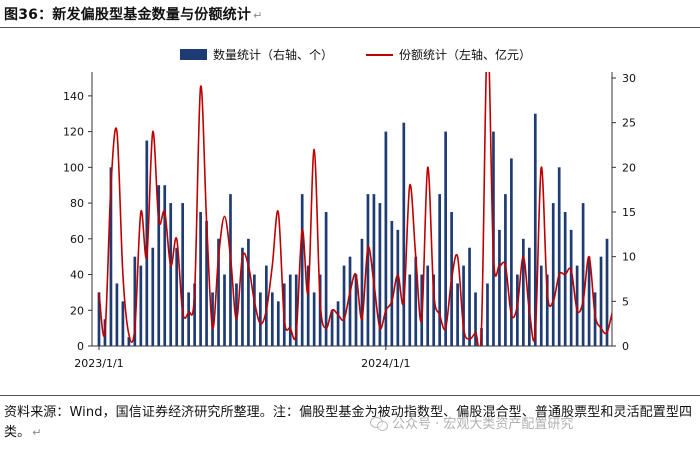 The width and height of the screenshot is (700, 452). I want to click on left-tick-label: 60, so click(77, 239).